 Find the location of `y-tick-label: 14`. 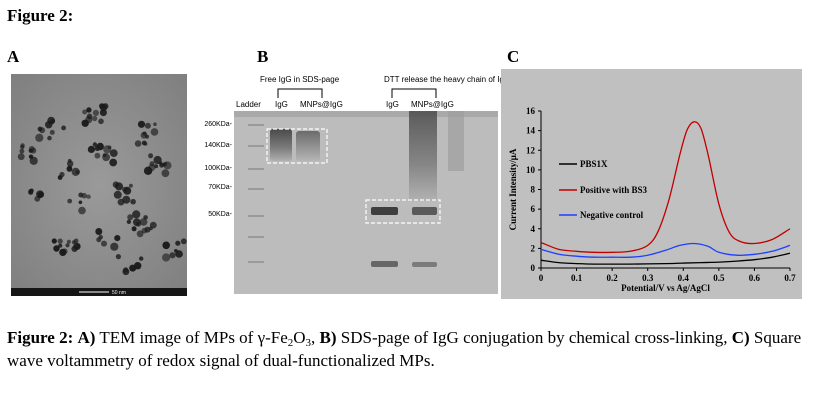

y-tick-label: 14 is located at coordinates (531, 131).